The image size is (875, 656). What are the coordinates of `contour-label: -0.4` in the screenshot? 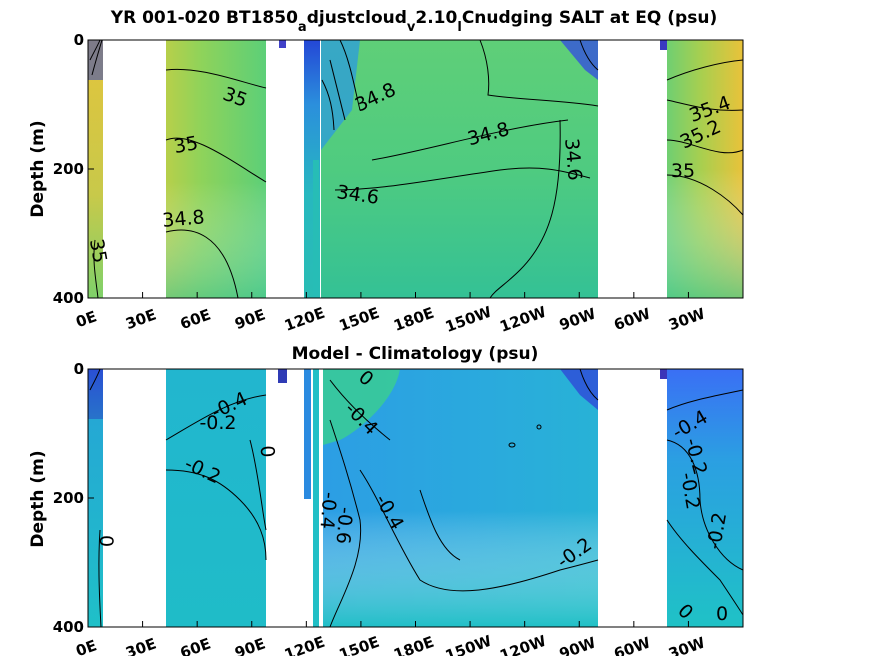 It's located at (327, 510).